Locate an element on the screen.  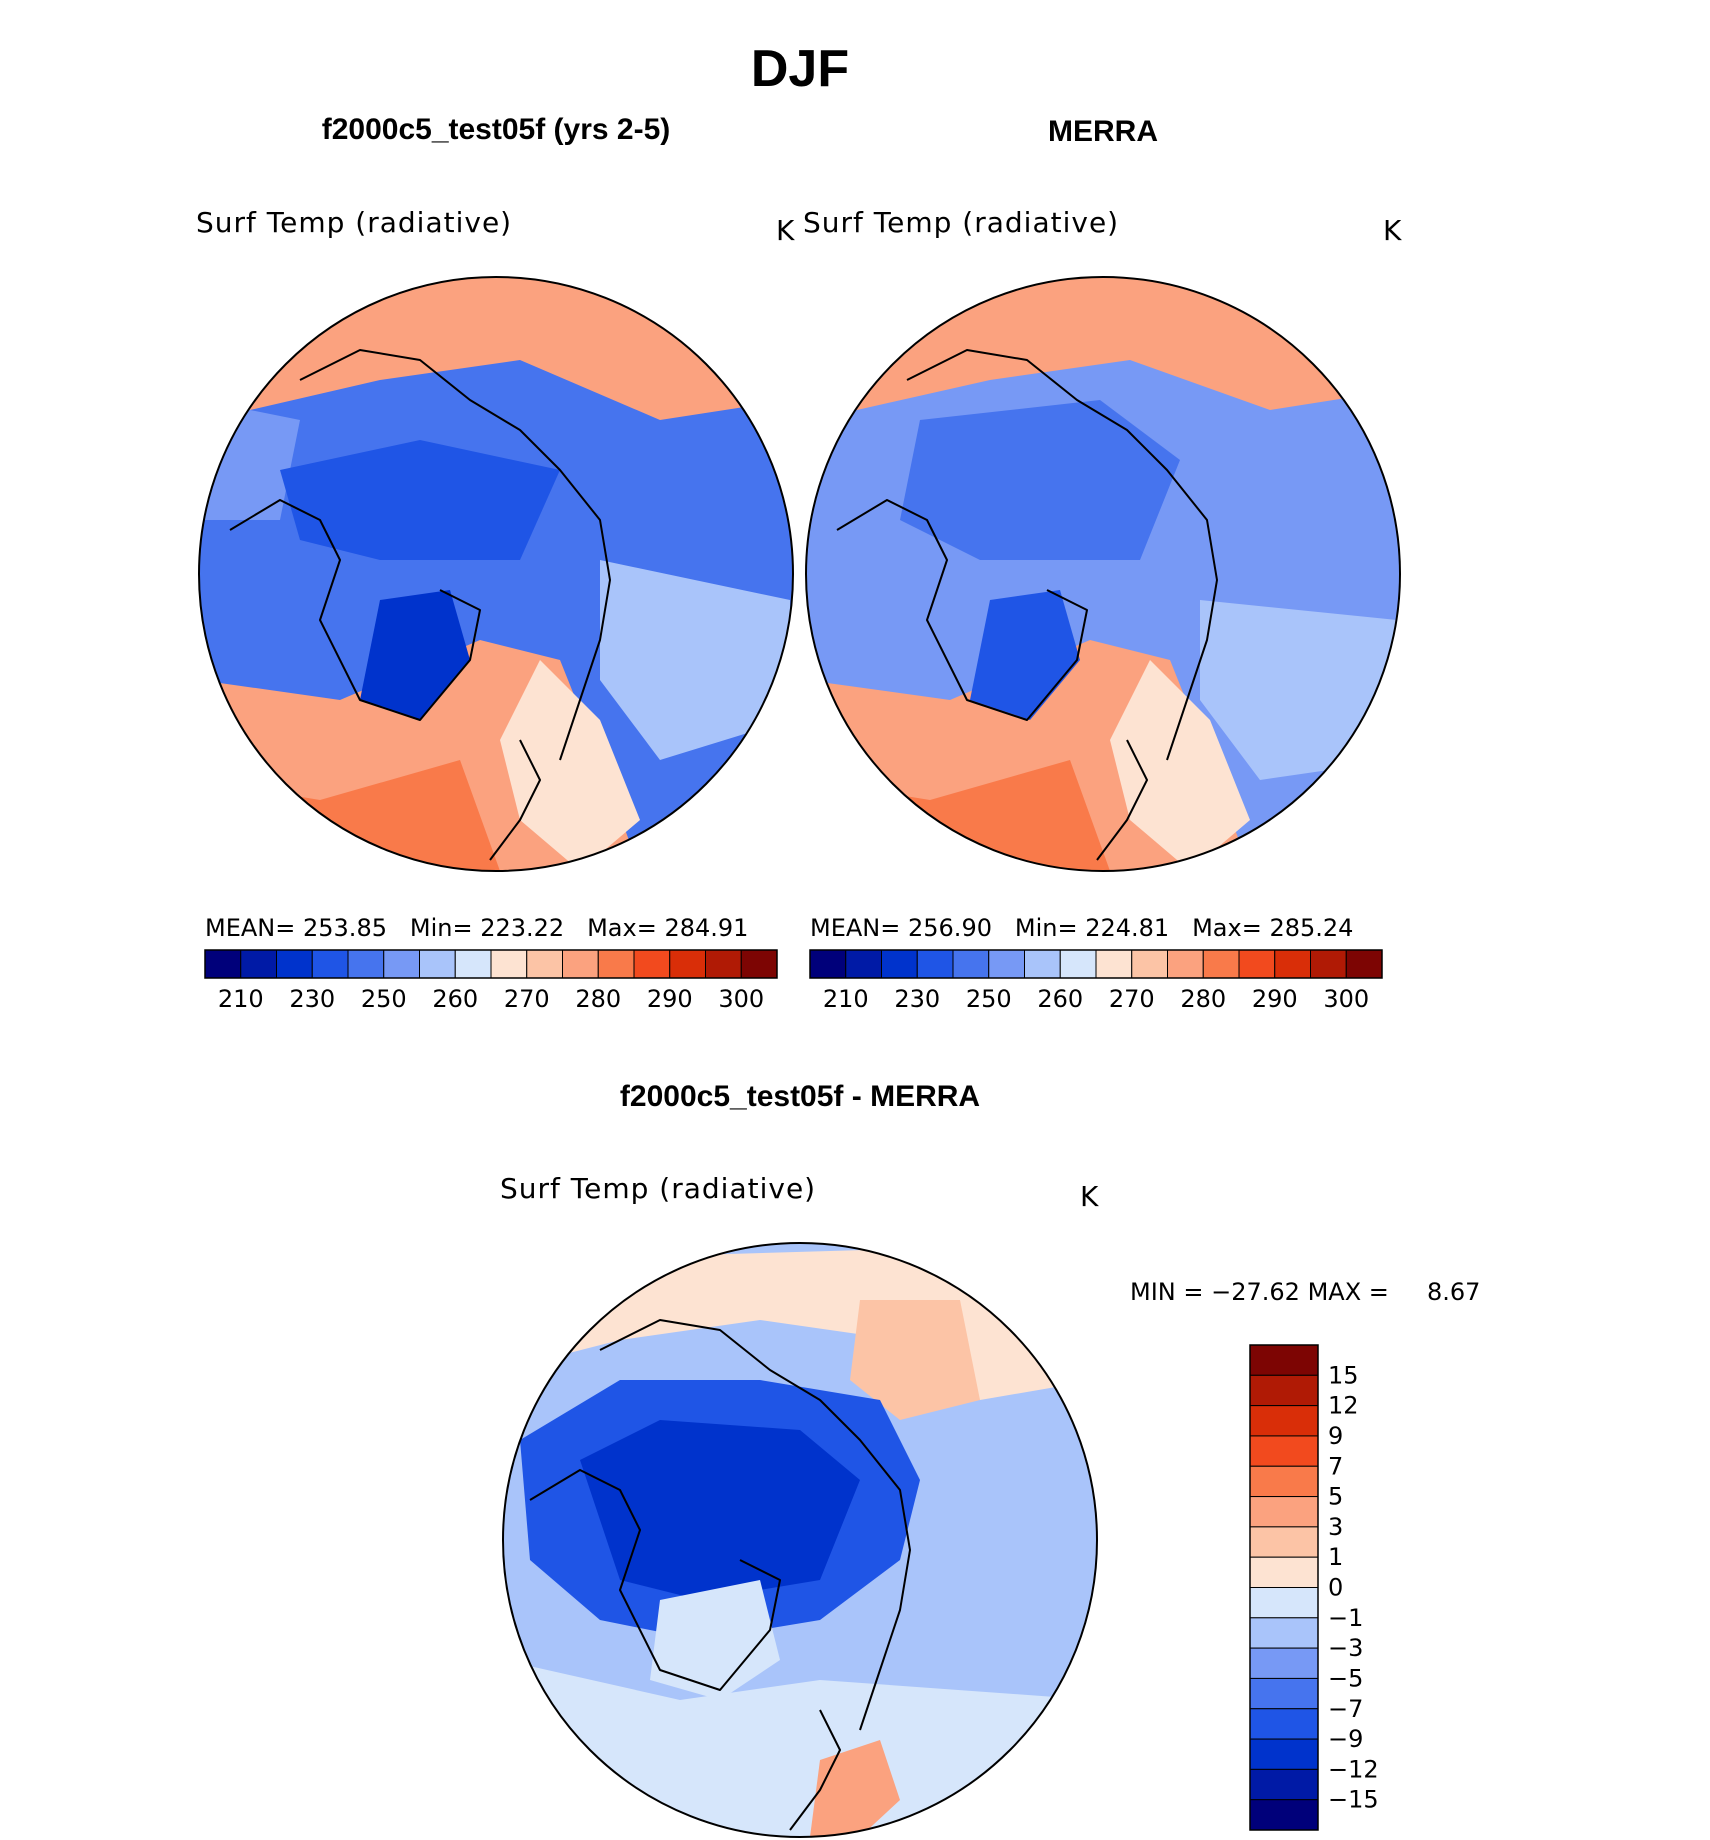
panel1-min-label: Min= is located at coordinates (441, 928).